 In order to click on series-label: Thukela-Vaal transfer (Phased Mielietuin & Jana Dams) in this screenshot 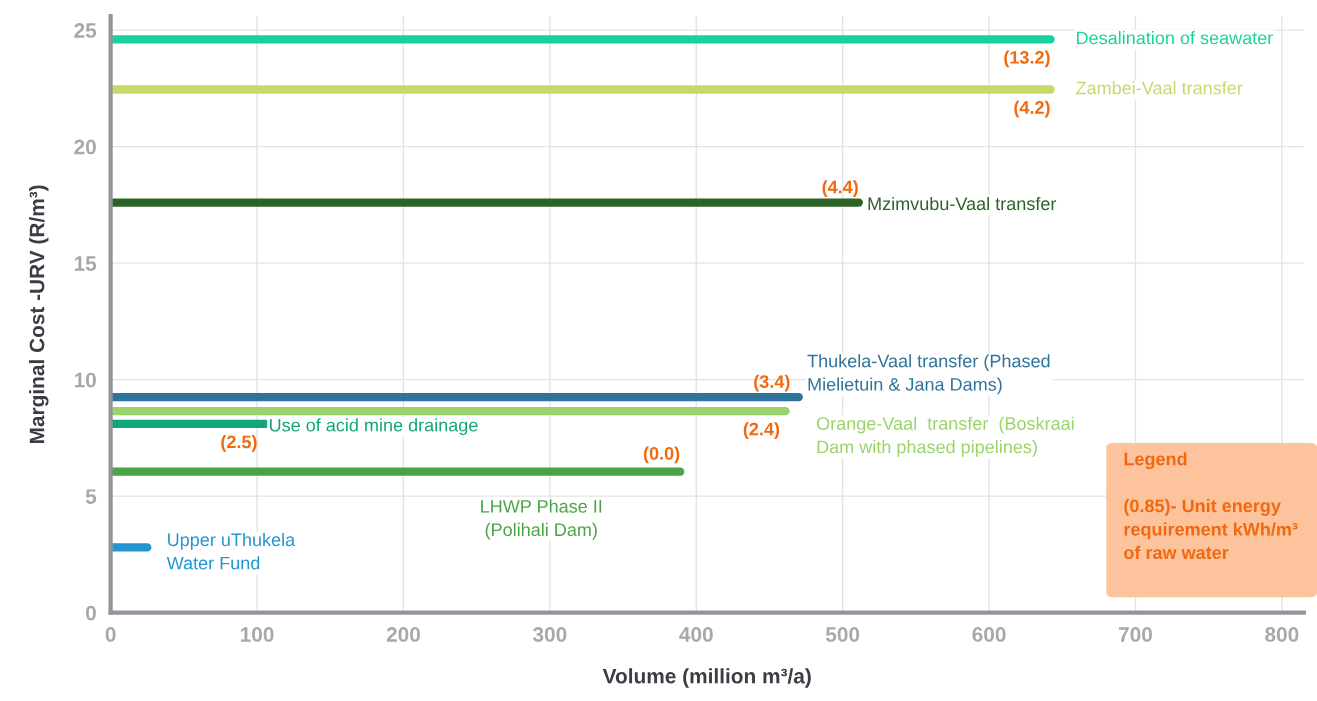, I will do `click(928, 374)`.